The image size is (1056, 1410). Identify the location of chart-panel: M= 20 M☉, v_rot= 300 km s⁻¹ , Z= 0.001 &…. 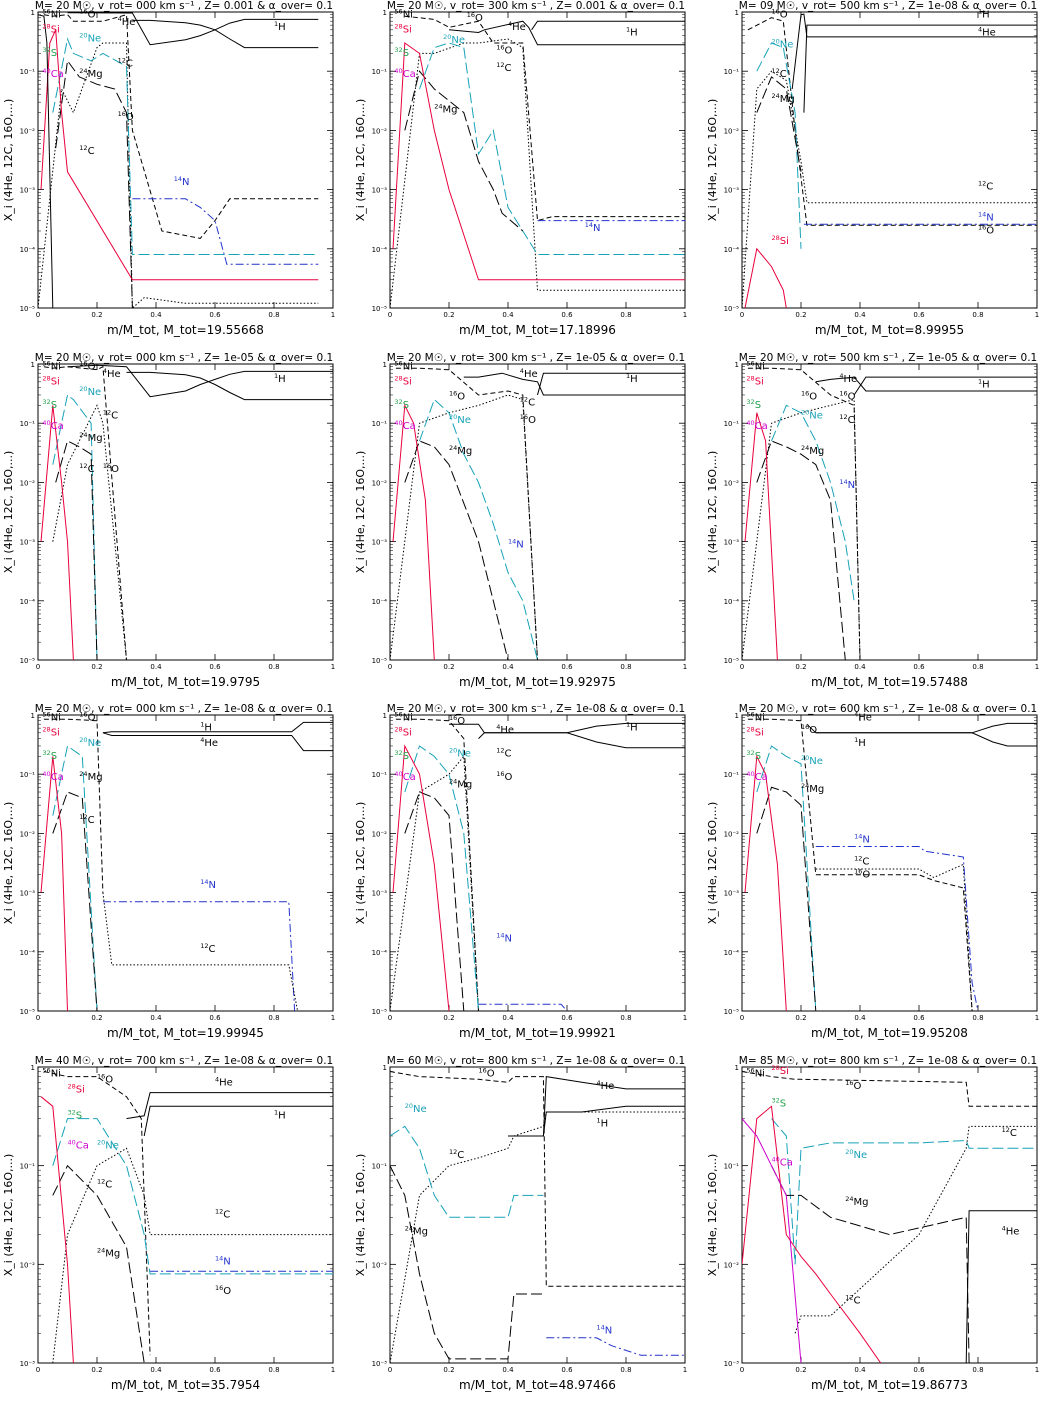
(528, 176).